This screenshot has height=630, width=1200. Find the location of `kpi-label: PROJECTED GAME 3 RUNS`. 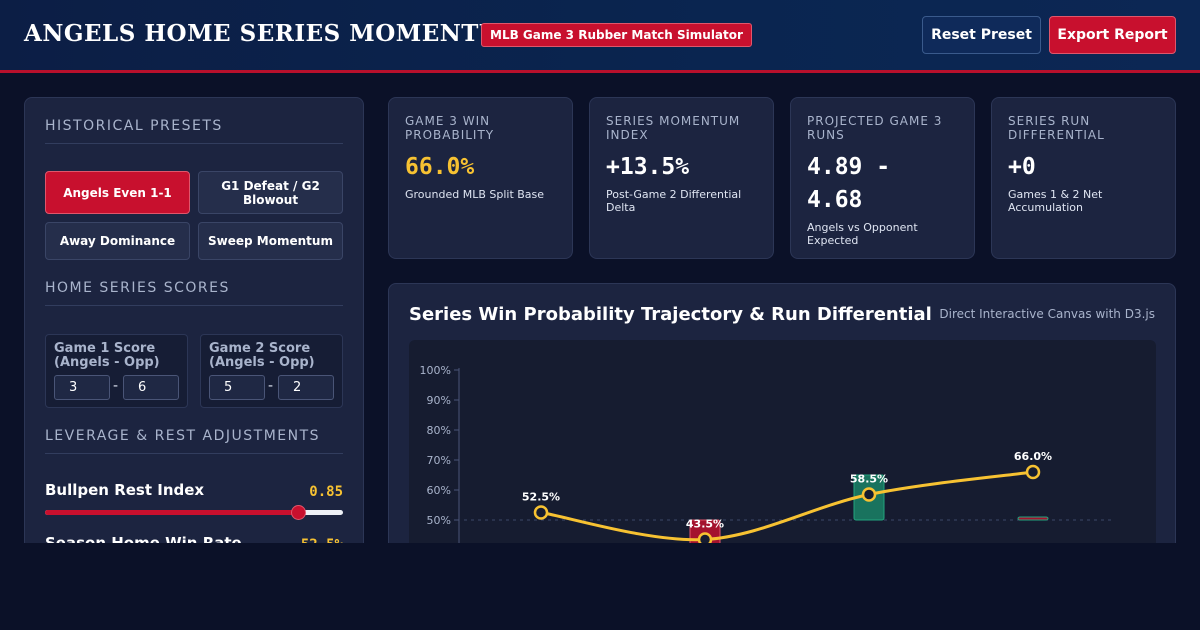

kpi-label: PROJECTED GAME 3 RUNS is located at coordinates (875, 128).